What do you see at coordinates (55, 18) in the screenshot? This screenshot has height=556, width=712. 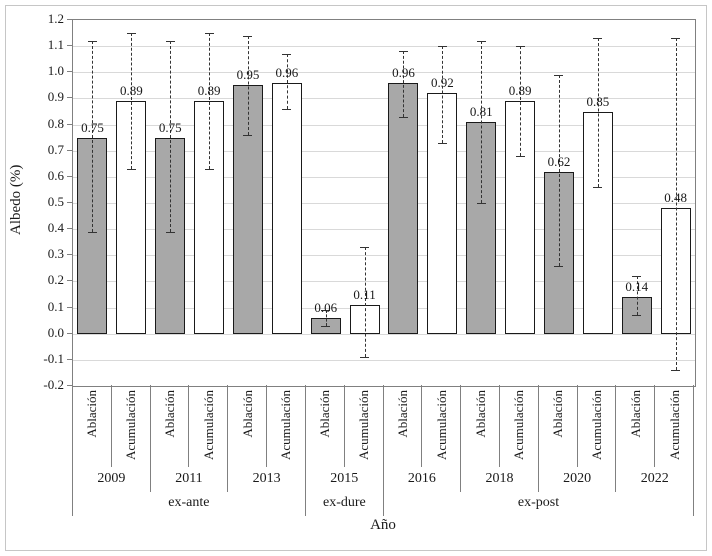 I see `y-tick-label: 1.2` at bounding box center [55, 18].